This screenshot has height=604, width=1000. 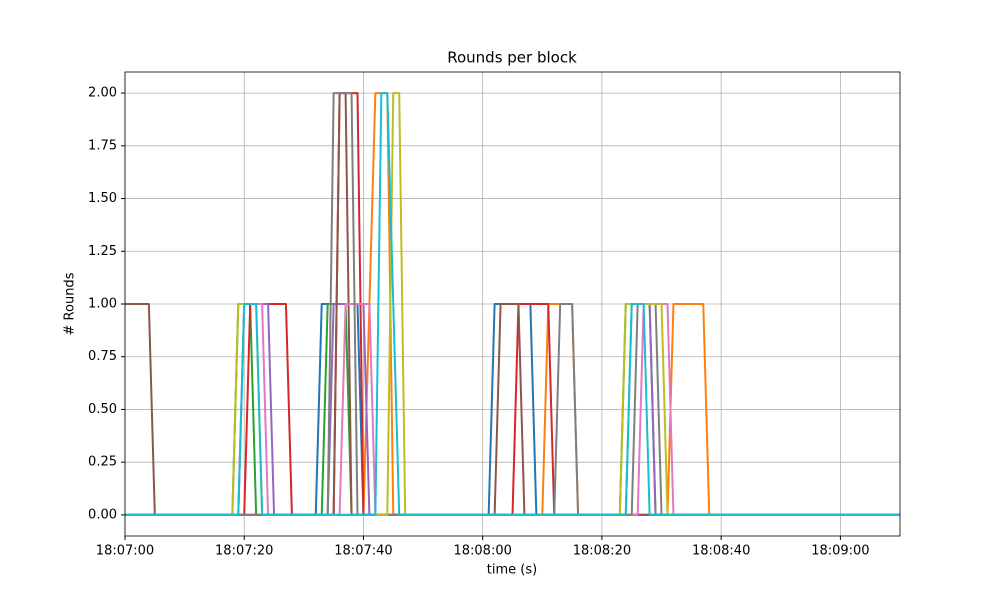 What do you see at coordinates (102, 304) in the screenshot?
I see `y-tick-label: 1.00` at bounding box center [102, 304].